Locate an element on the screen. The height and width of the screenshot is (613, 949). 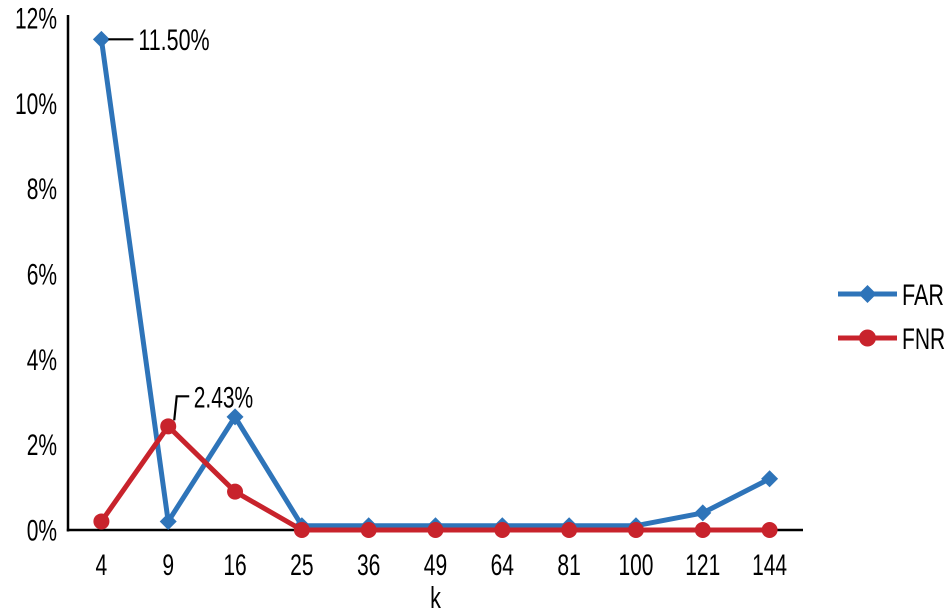
x-tick-label: 36 is located at coordinates (368, 565).